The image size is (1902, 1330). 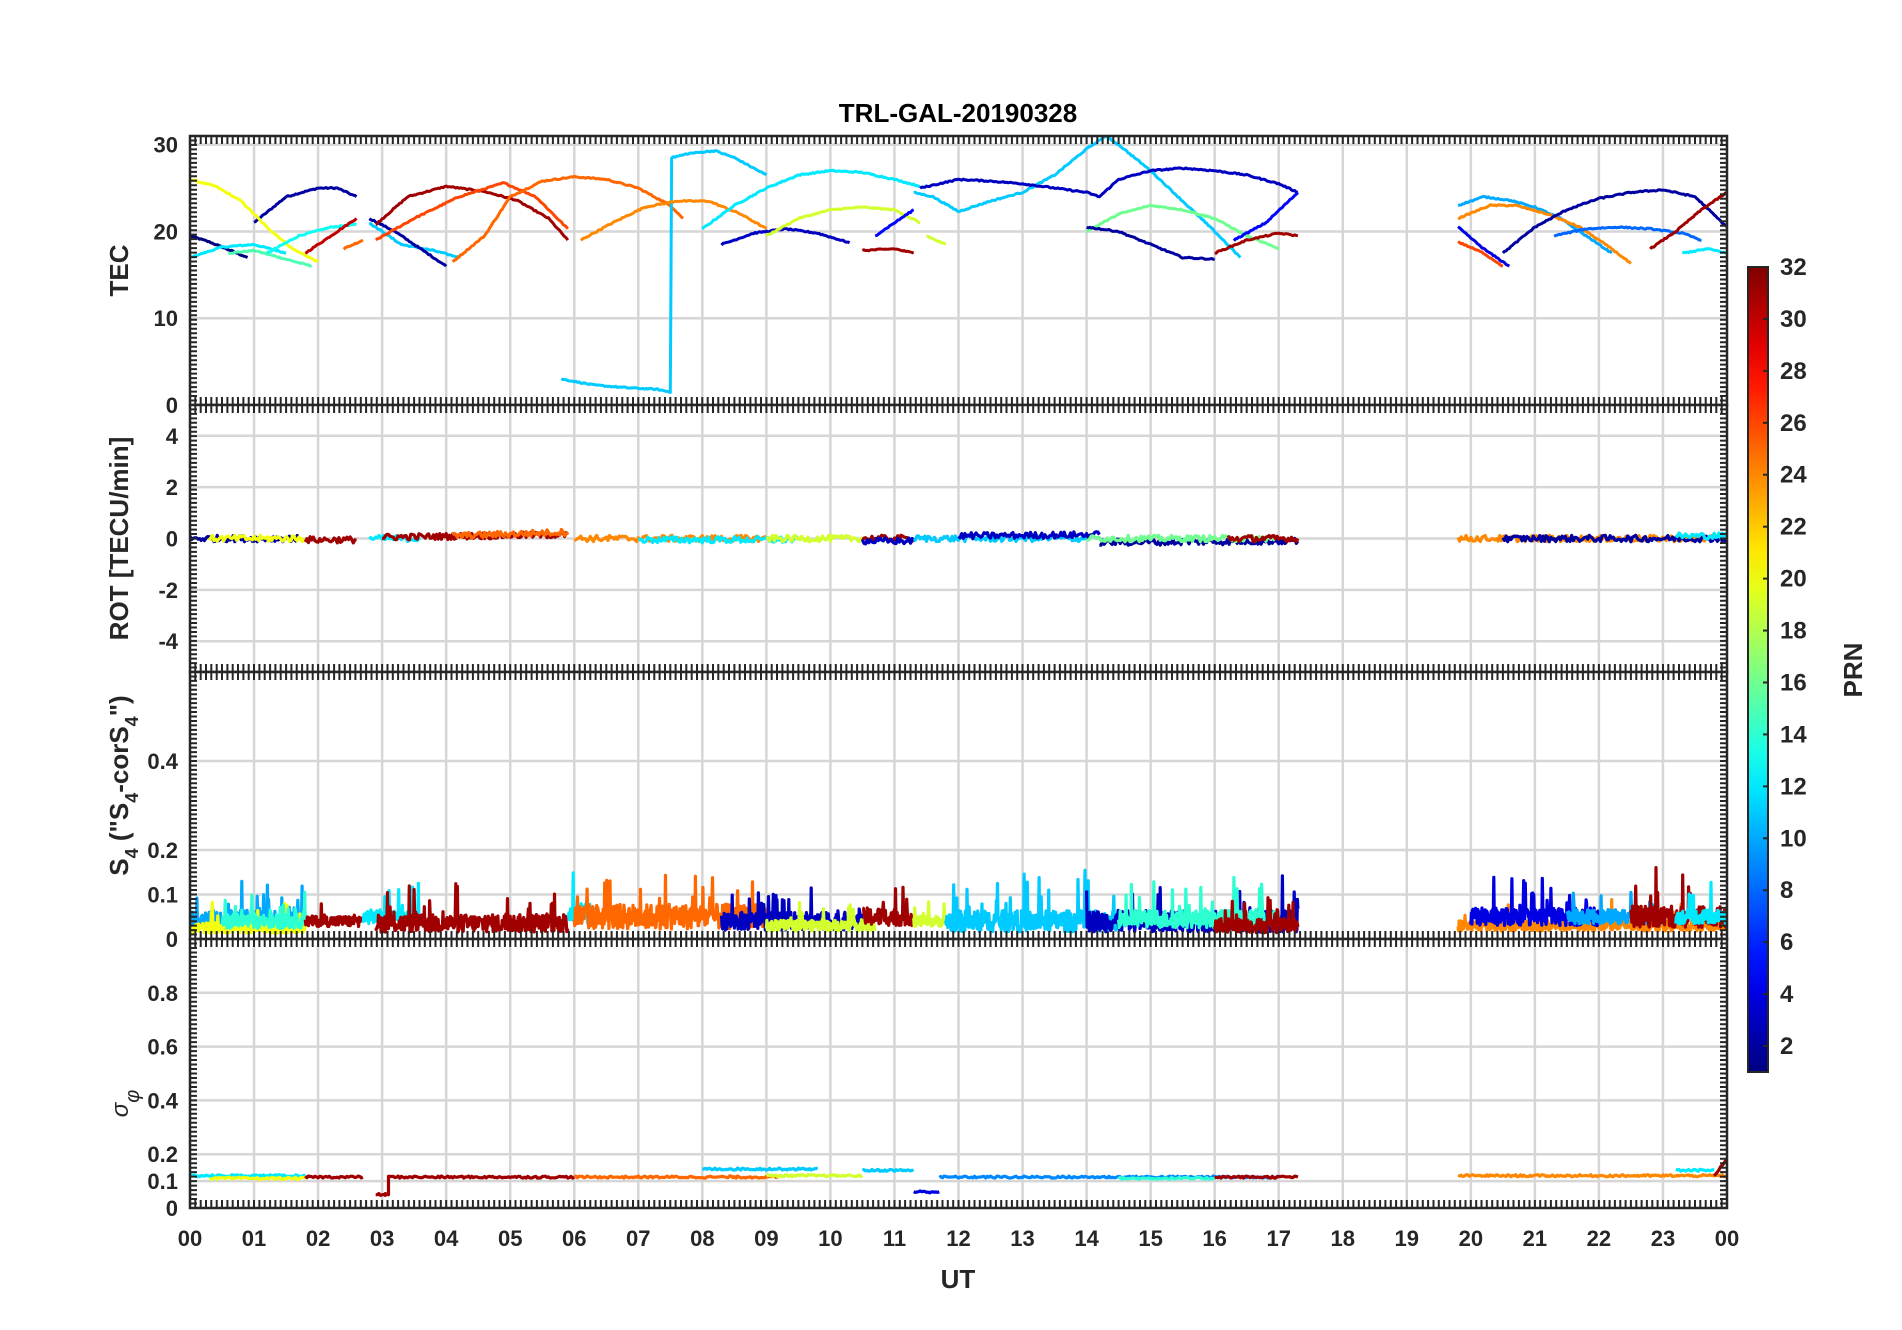 I want to click on colorbar-tick-label: 6, so click(x=1786, y=942).